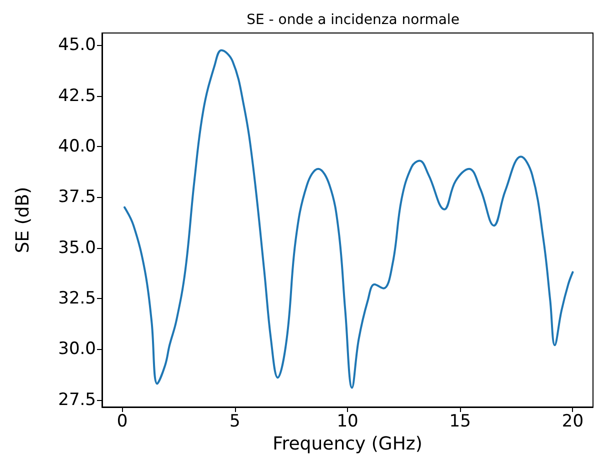 The height and width of the screenshot is (464, 595). What do you see at coordinates (353, 20) in the screenshot?
I see `chart-title: SE - onde a incidenza normale` at bounding box center [353, 20].